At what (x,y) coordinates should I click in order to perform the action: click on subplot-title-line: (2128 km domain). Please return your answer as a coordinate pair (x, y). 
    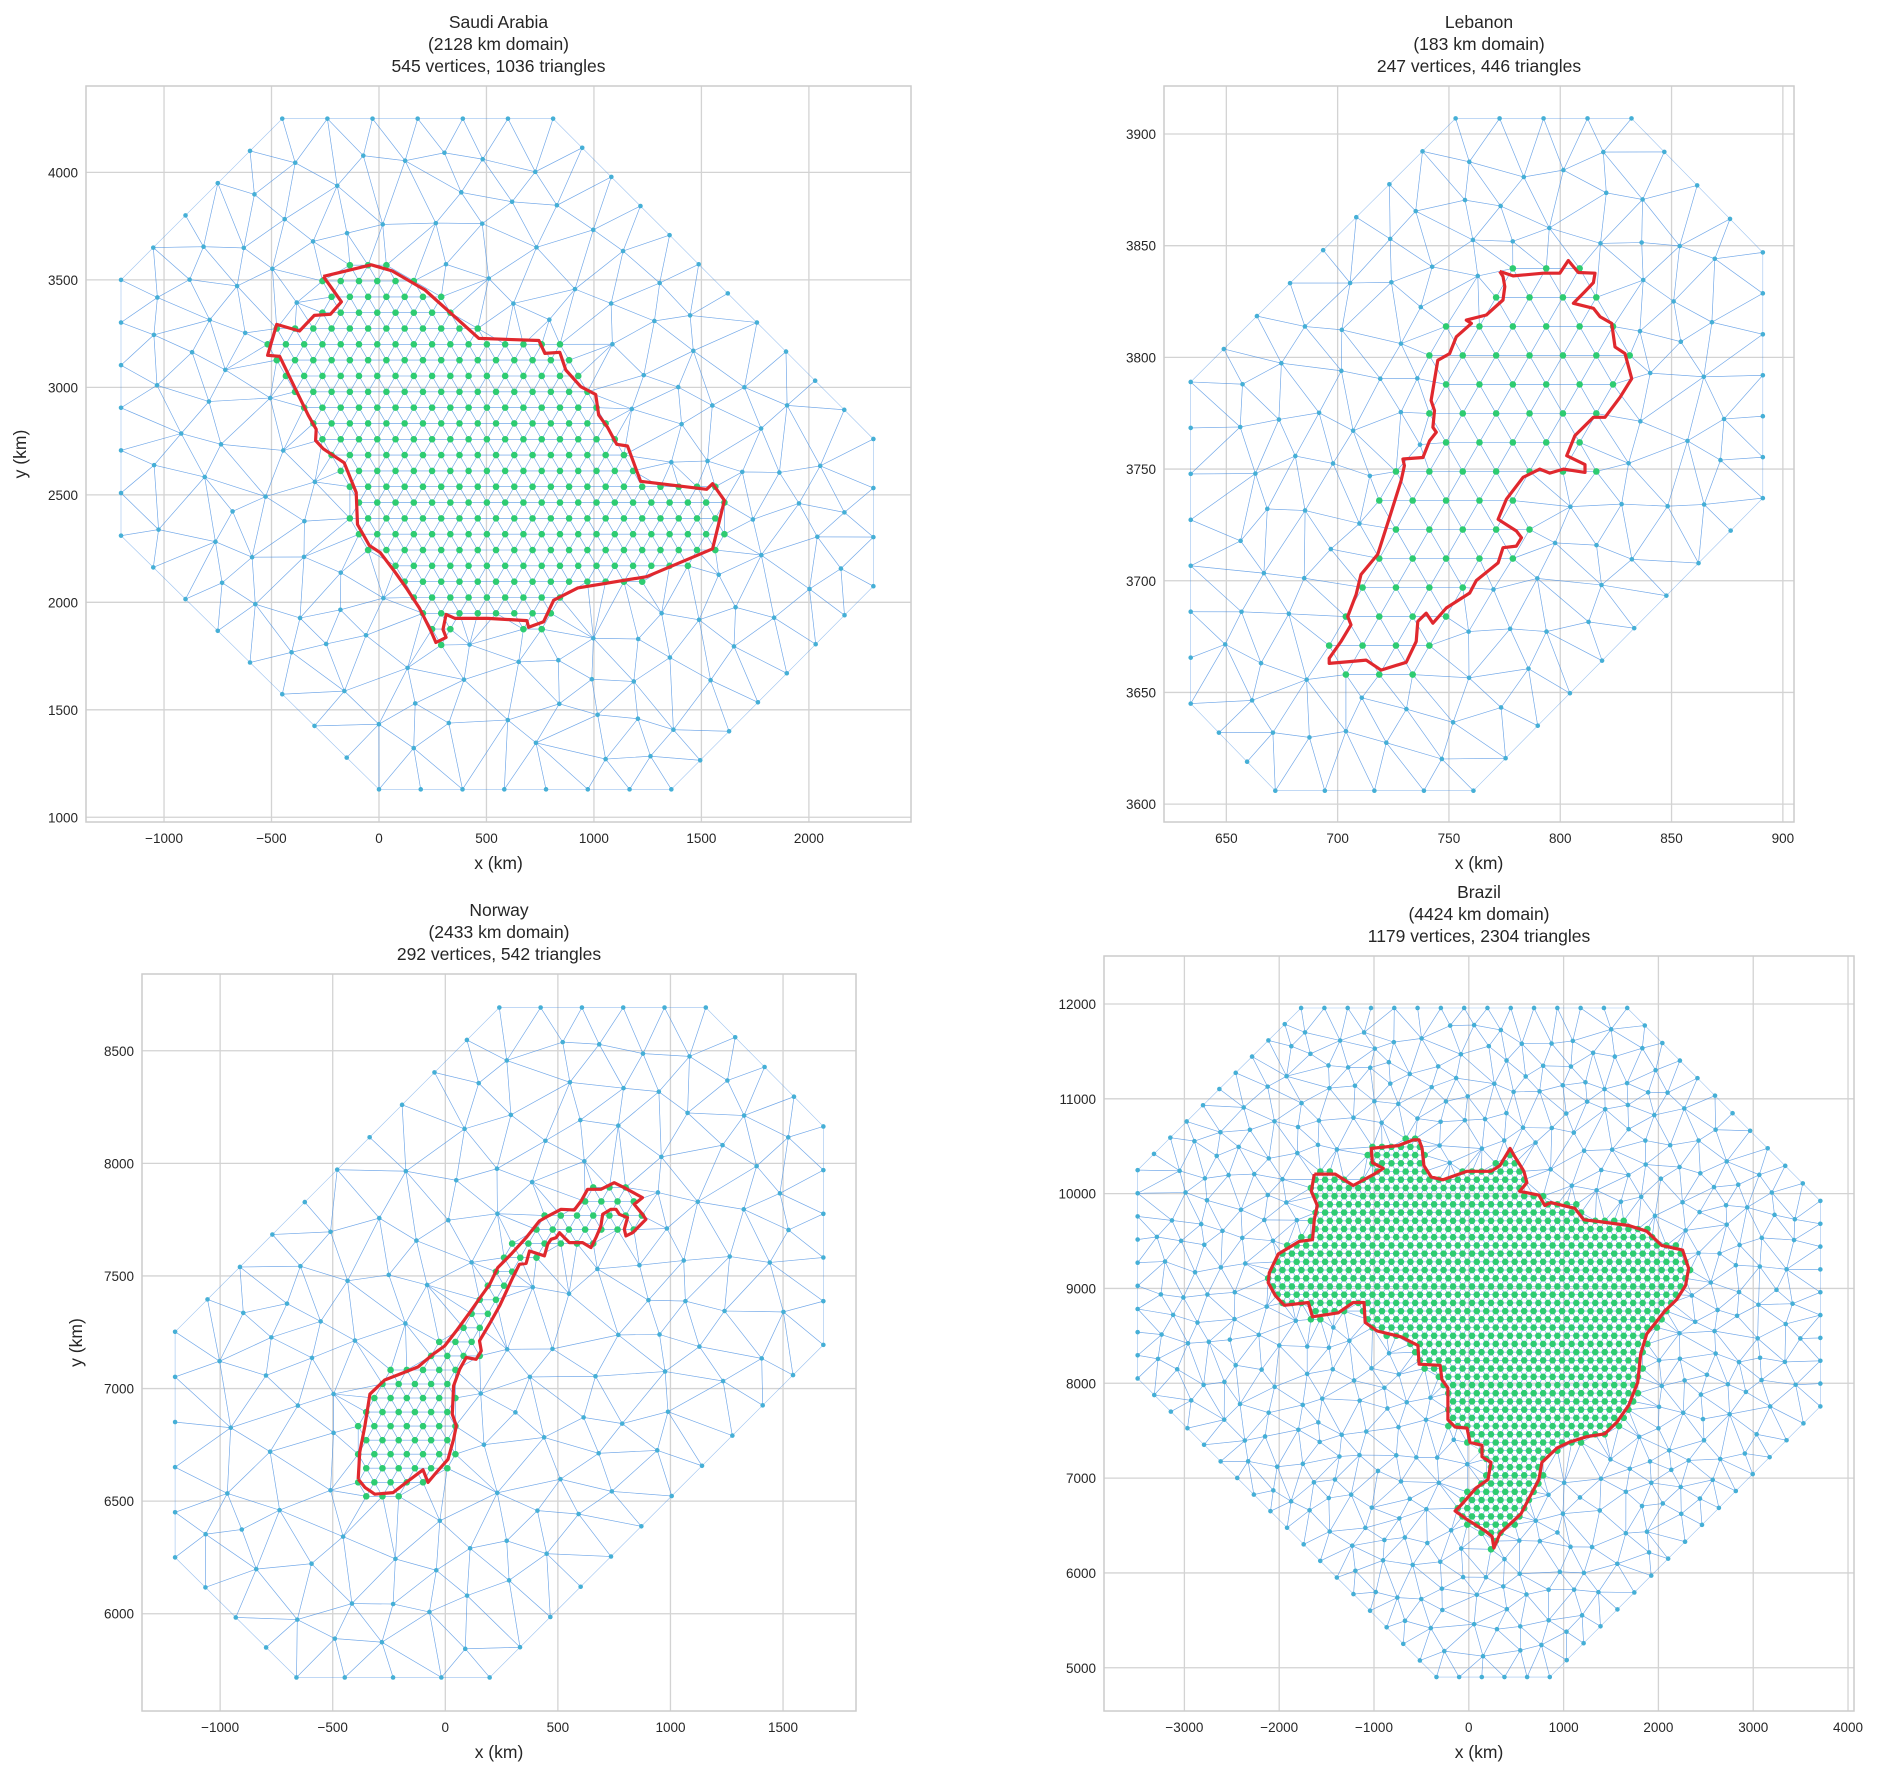
    Looking at the image, I should click on (498, 44).